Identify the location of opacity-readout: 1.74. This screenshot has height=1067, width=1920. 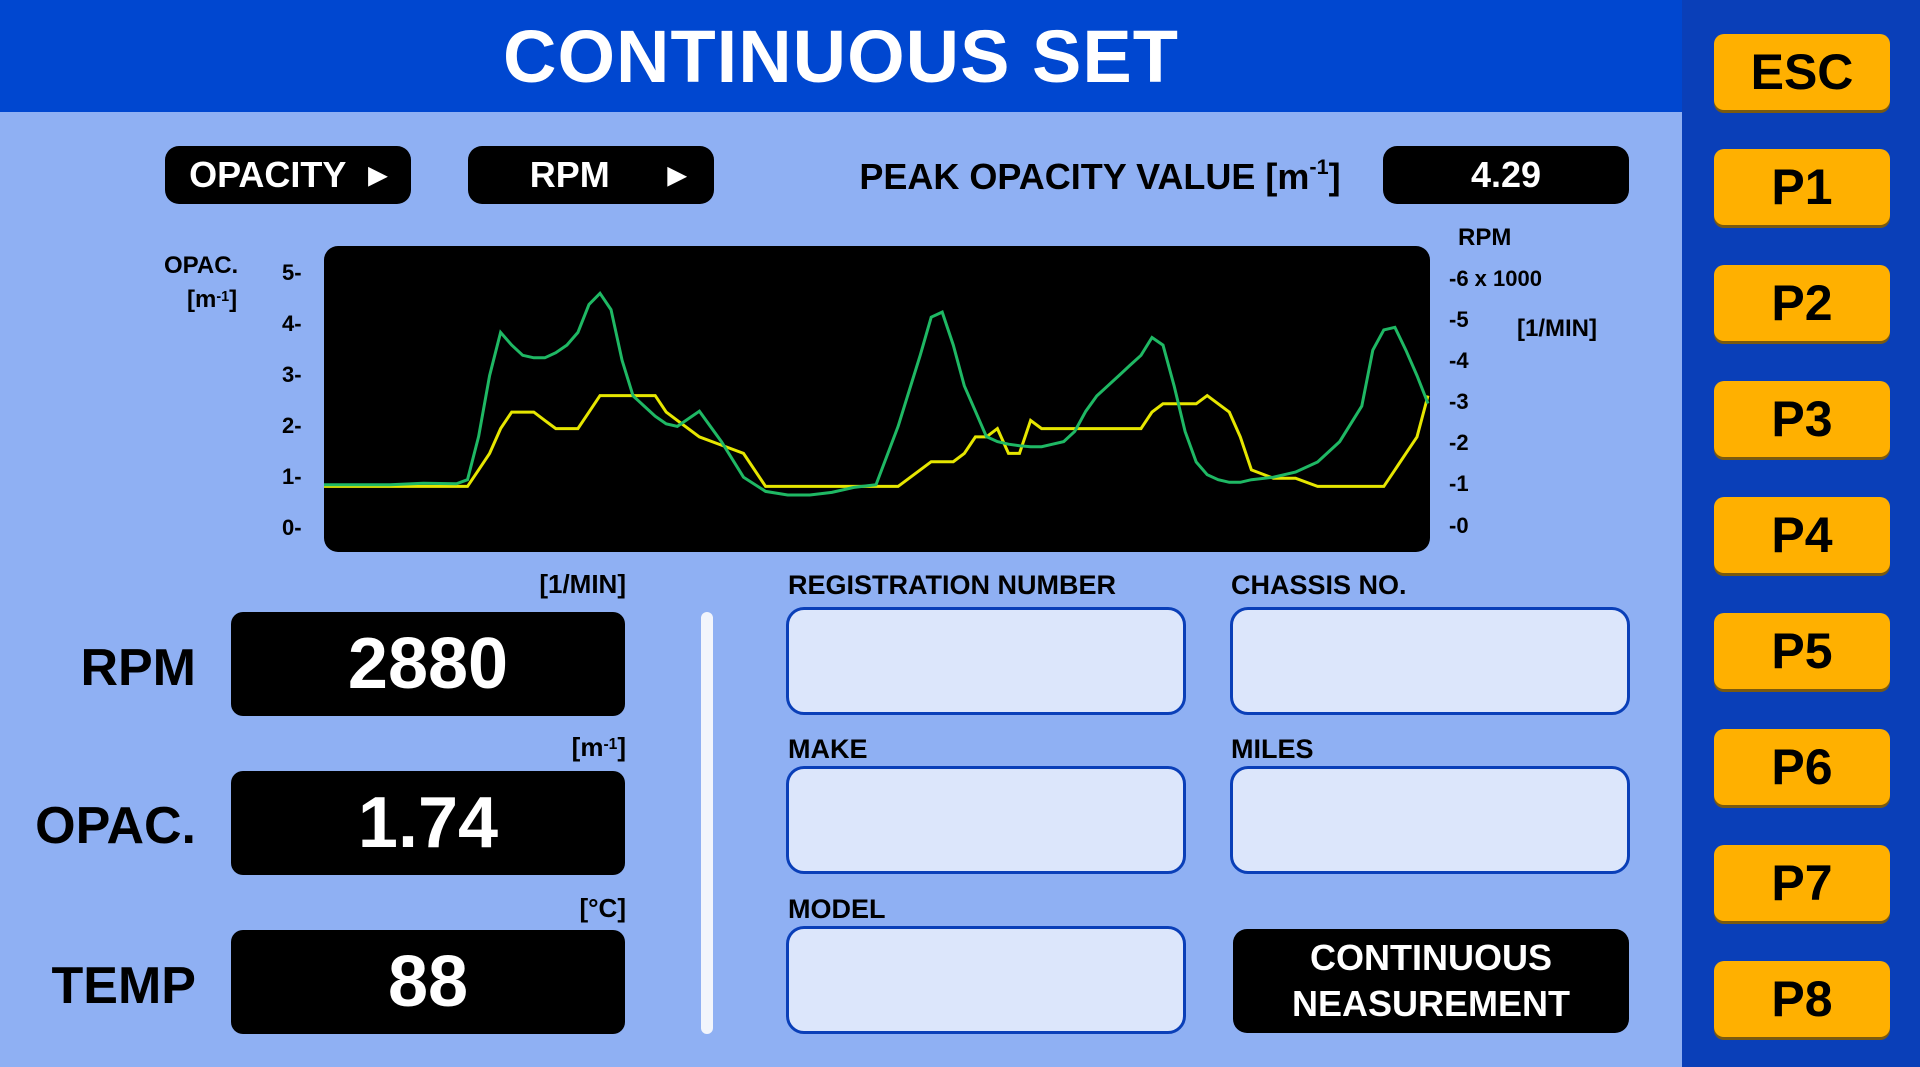
(428, 823).